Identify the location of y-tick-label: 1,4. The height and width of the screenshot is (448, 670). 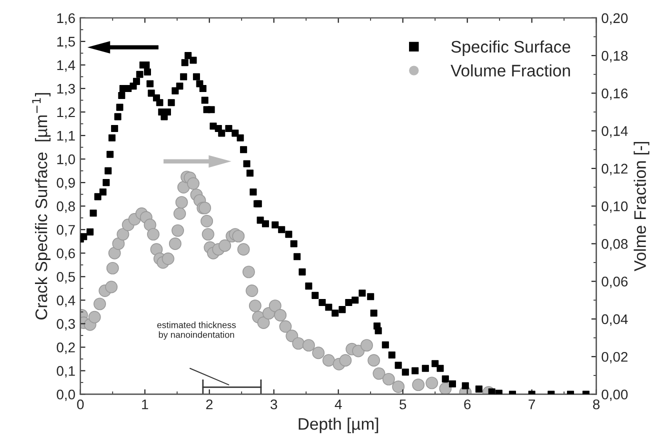
(66, 66).